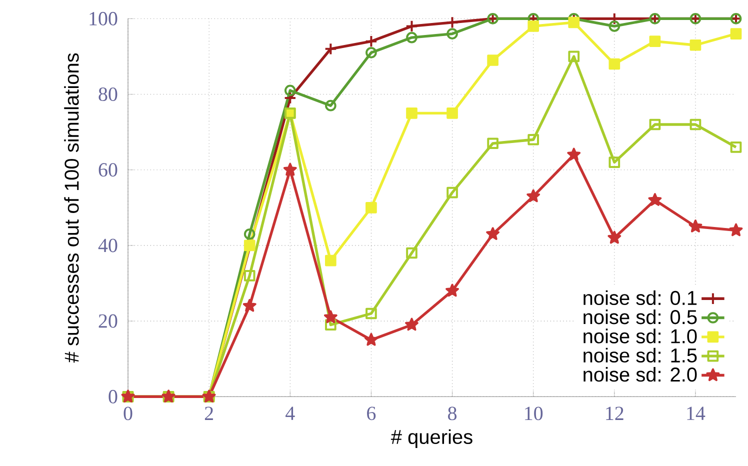 Image resolution: width=748 pixels, height=466 pixels. I want to click on x-tick-label: 8, so click(452, 413).